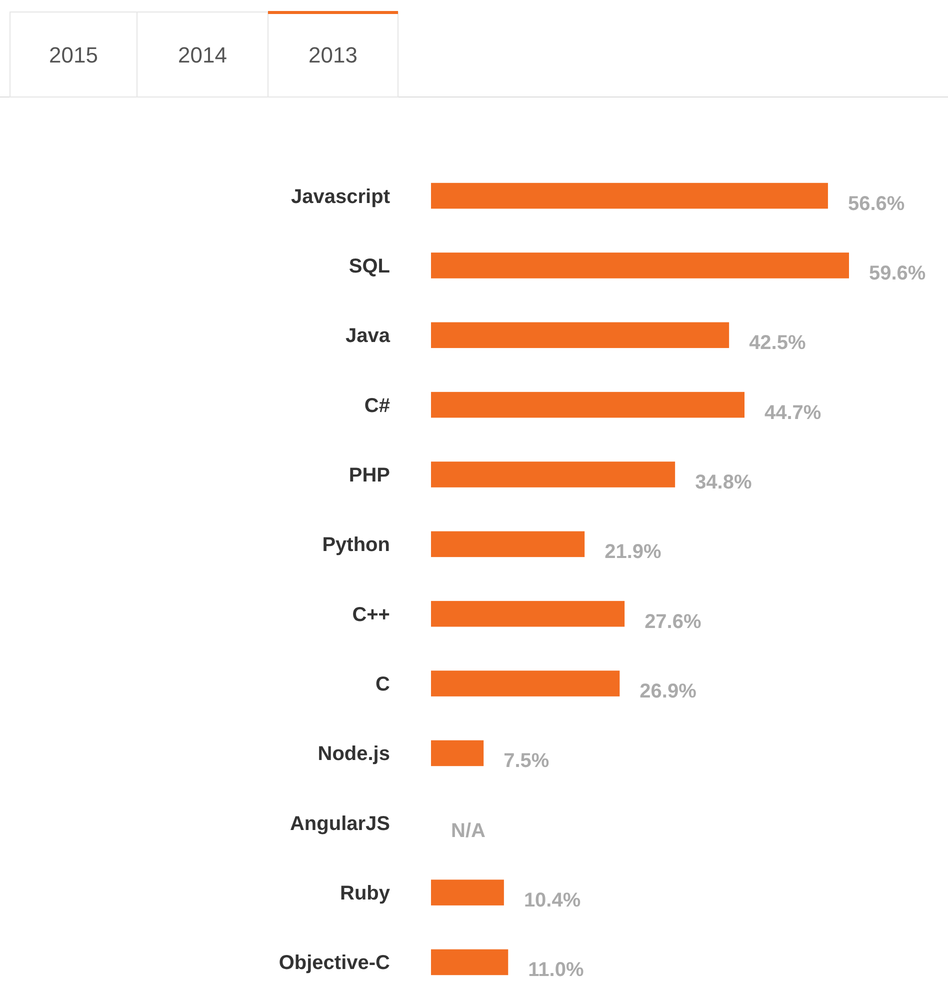 The image size is (948, 987). What do you see at coordinates (777, 343) in the screenshot?
I see `data-label: 42.5%` at bounding box center [777, 343].